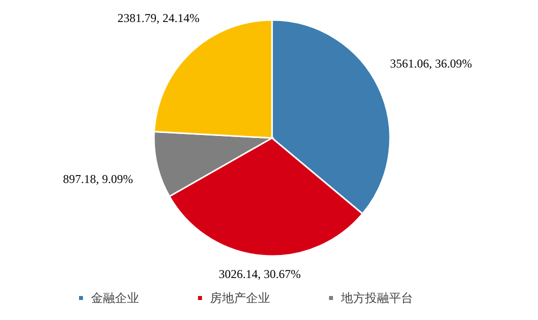  Describe the element at coordinates (376, 298) in the screenshot. I see `legend-label: 地方投融平台` at that location.